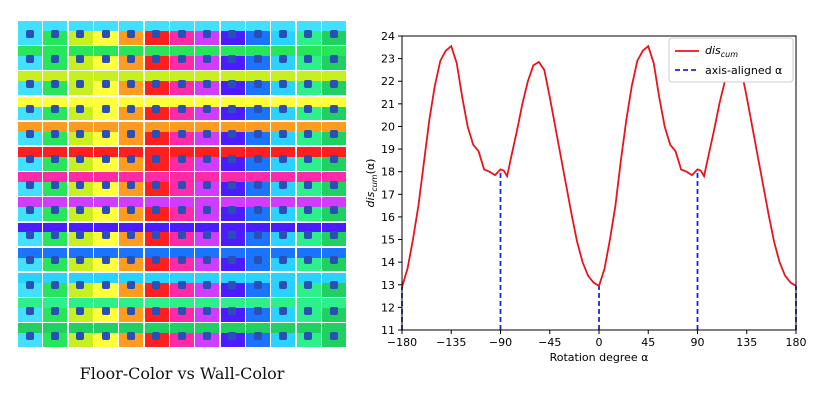 The height and width of the screenshot is (415, 830). I want to click on x-tick-label: −135, so click(451, 342).